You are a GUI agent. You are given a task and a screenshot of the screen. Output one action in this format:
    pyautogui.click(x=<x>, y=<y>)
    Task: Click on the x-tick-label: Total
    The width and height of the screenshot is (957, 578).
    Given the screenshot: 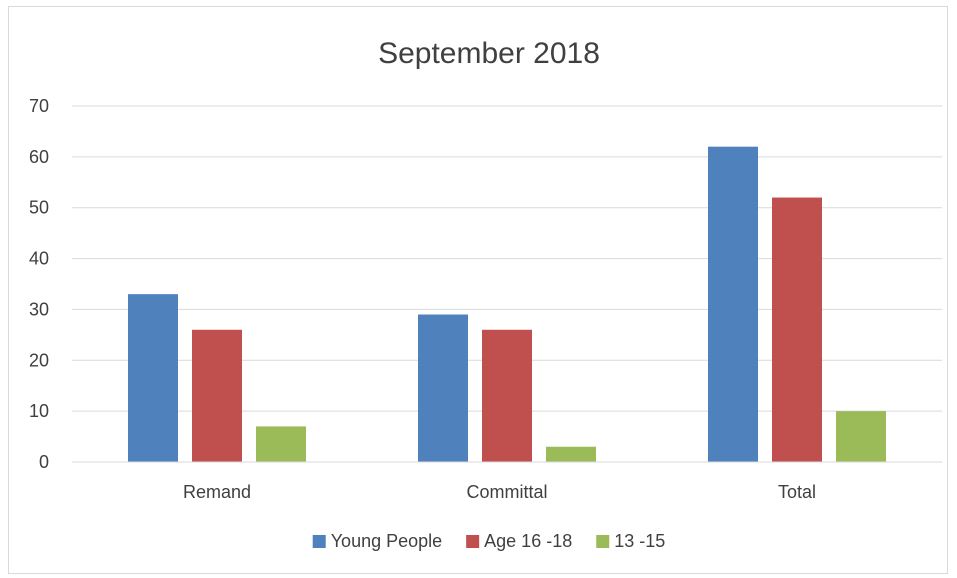 What is the action you would take?
    pyautogui.click(x=797, y=492)
    